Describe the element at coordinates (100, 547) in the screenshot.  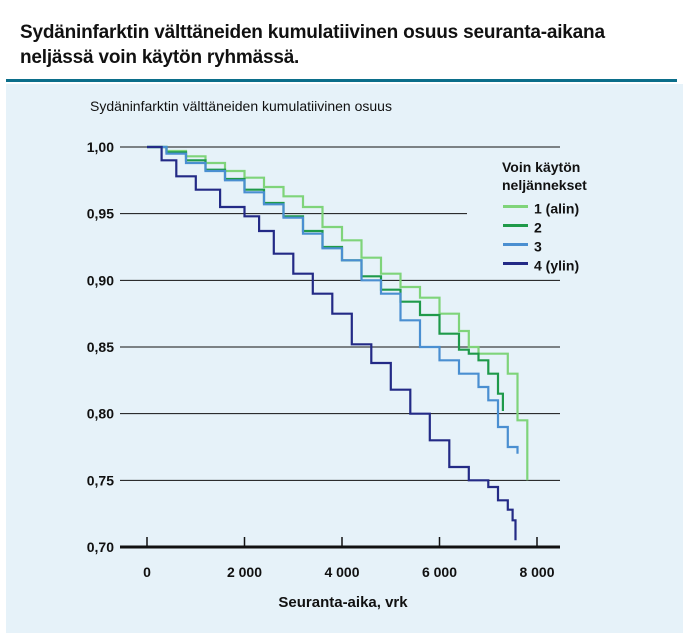
I see `y-tick-label: 0,70` at that location.